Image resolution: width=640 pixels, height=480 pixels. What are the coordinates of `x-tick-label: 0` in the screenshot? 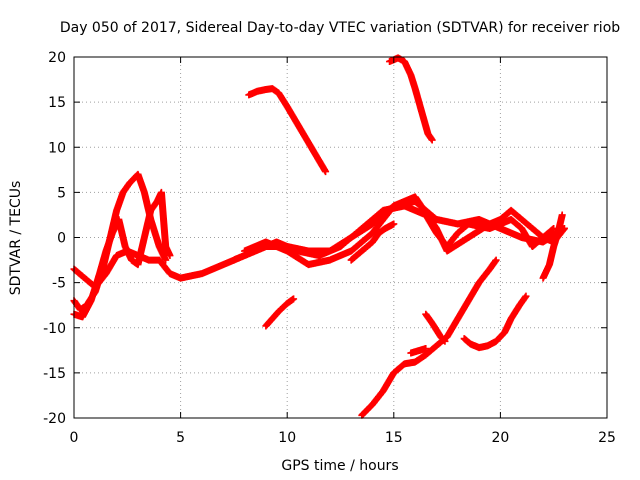 It's located at (74, 438).